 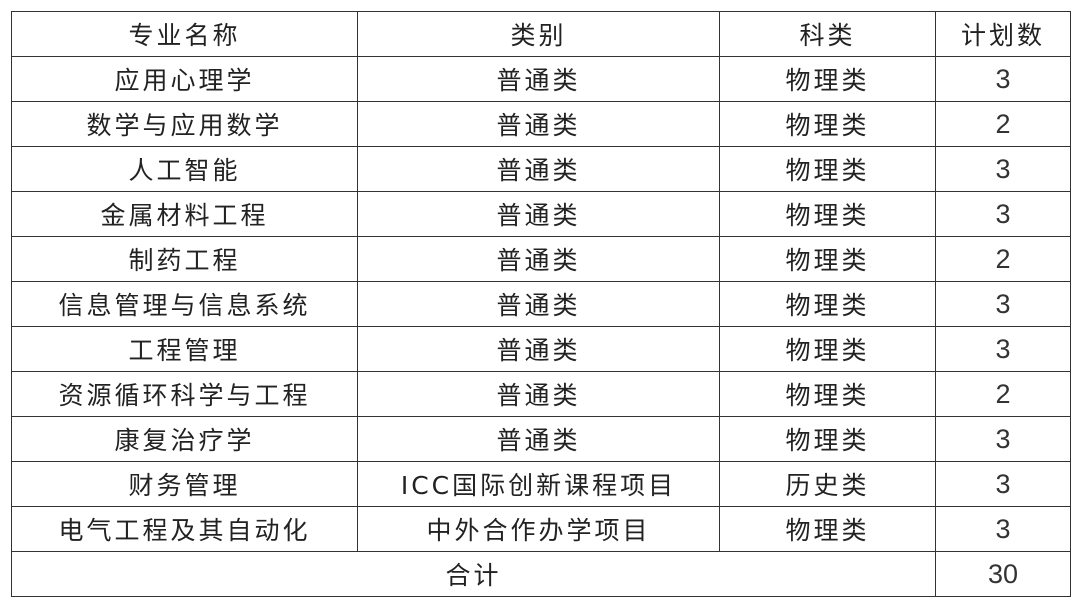 I want to click on cell-major: 金属材料工程, so click(x=184, y=214).